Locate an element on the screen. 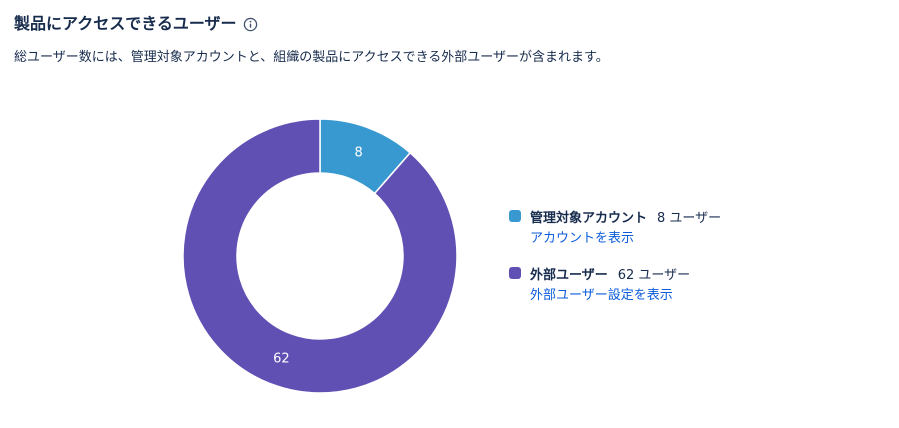 The height and width of the screenshot is (428, 899). legend-item-managed-accounts: 管理対象アカウント 8 ユーザー アカウントを表示 is located at coordinates (615, 227).